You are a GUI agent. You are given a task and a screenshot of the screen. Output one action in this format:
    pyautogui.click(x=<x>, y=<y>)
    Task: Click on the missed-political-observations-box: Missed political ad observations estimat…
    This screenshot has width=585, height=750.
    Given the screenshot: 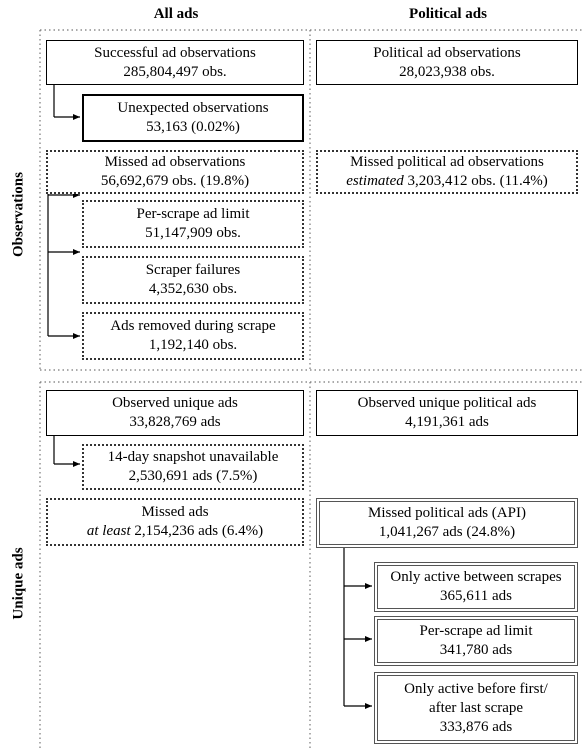 What is the action you would take?
    pyautogui.click(x=447, y=172)
    